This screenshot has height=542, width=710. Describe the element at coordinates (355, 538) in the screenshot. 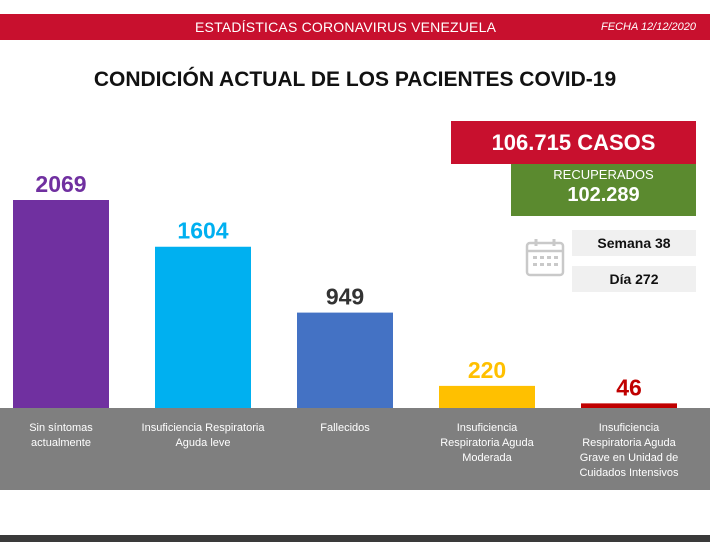

I see `bottom-divider` at that location.